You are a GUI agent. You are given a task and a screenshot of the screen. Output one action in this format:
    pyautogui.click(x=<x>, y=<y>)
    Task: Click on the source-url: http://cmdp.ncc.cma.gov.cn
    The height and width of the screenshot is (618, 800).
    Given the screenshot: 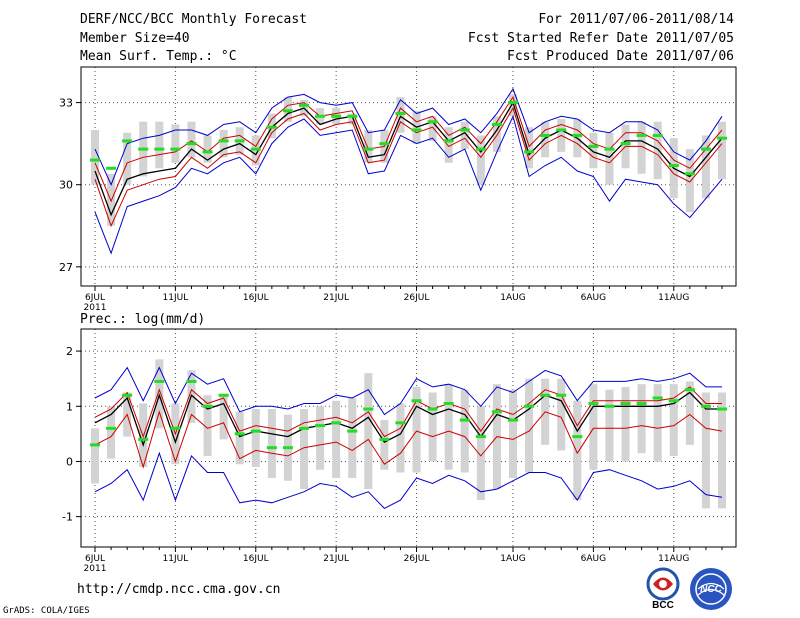 What is the action you would take?
    pyautogui.click(x=179, y=589)
    